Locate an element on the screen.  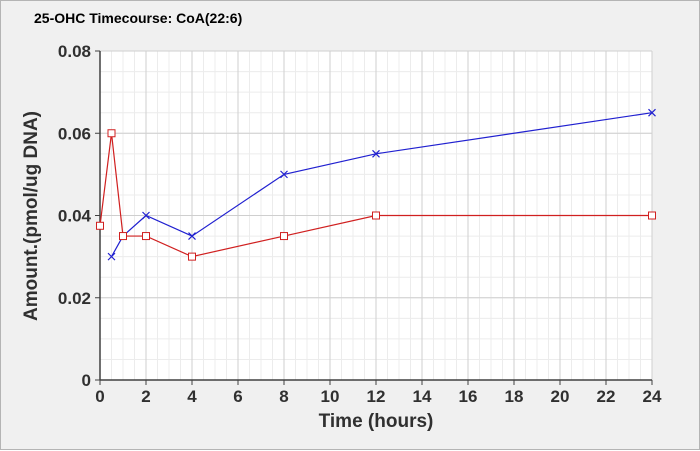
x-tick-label: 6 is located at coordinates (237, 396).